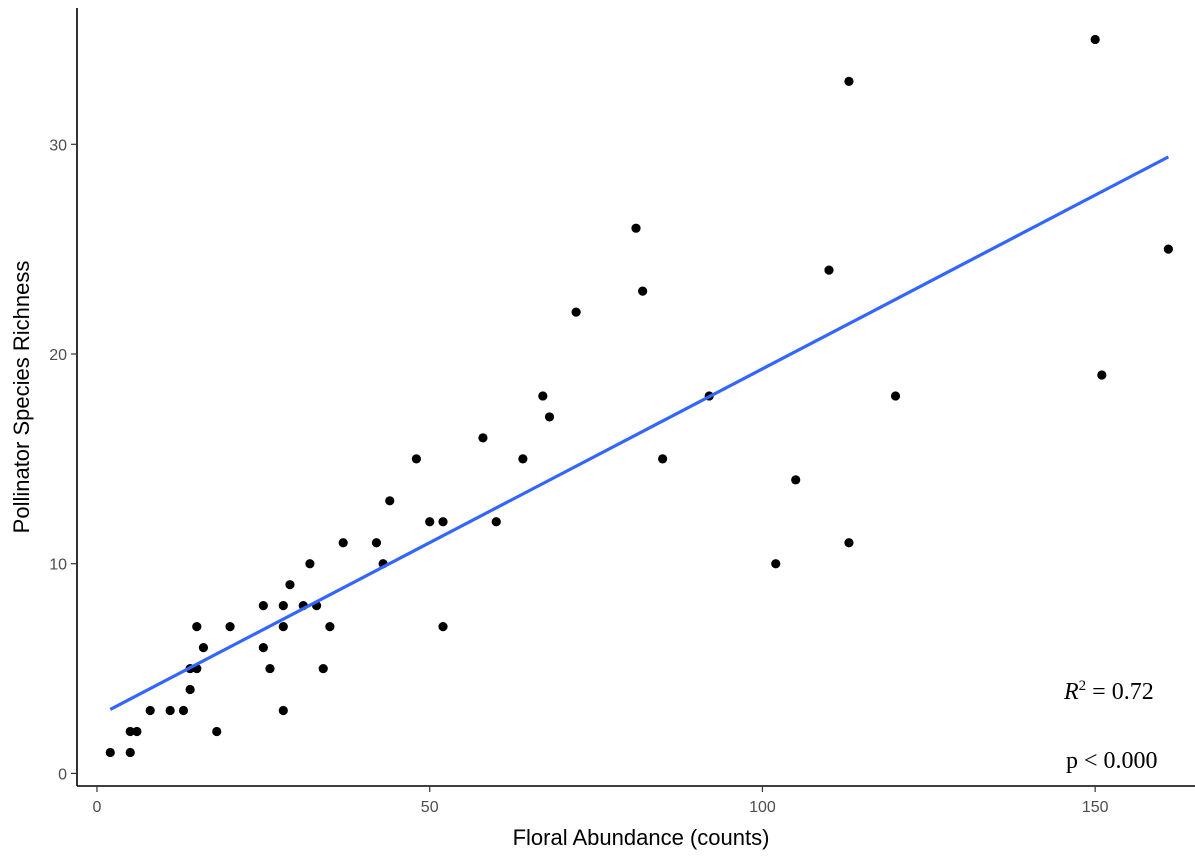 The width and height of the screenshot is (1195, 860). What do you see at coordinates (641, 837) in the screenshot?
I see `x-axis-title: Floral Abundance (counts)` at bounding box center [641, 837].